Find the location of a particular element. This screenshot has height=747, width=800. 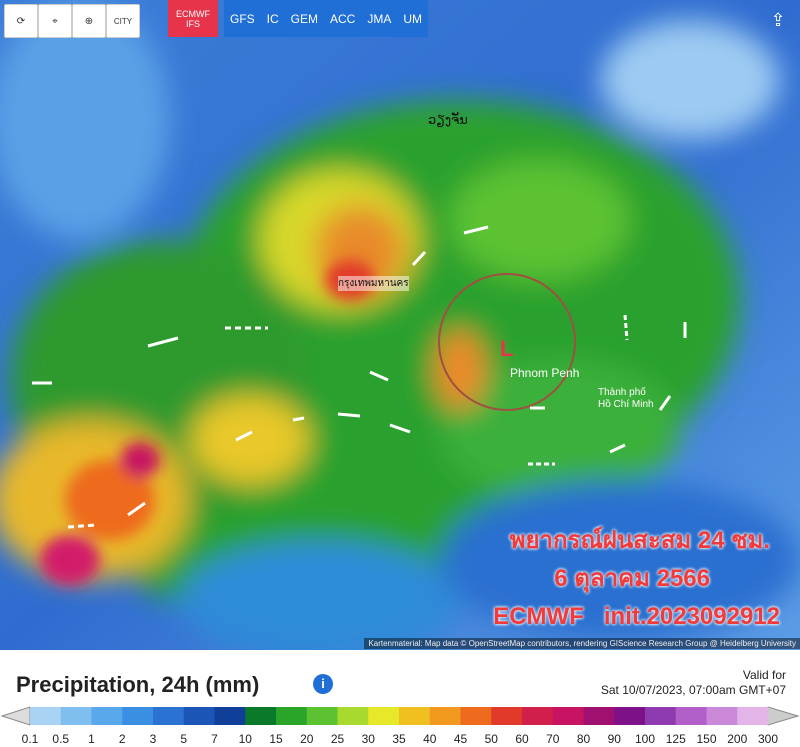

valid-time: Valid for Sat 10/07/2023, 07:00am GMT+07 is located at coordinates (693, 683).